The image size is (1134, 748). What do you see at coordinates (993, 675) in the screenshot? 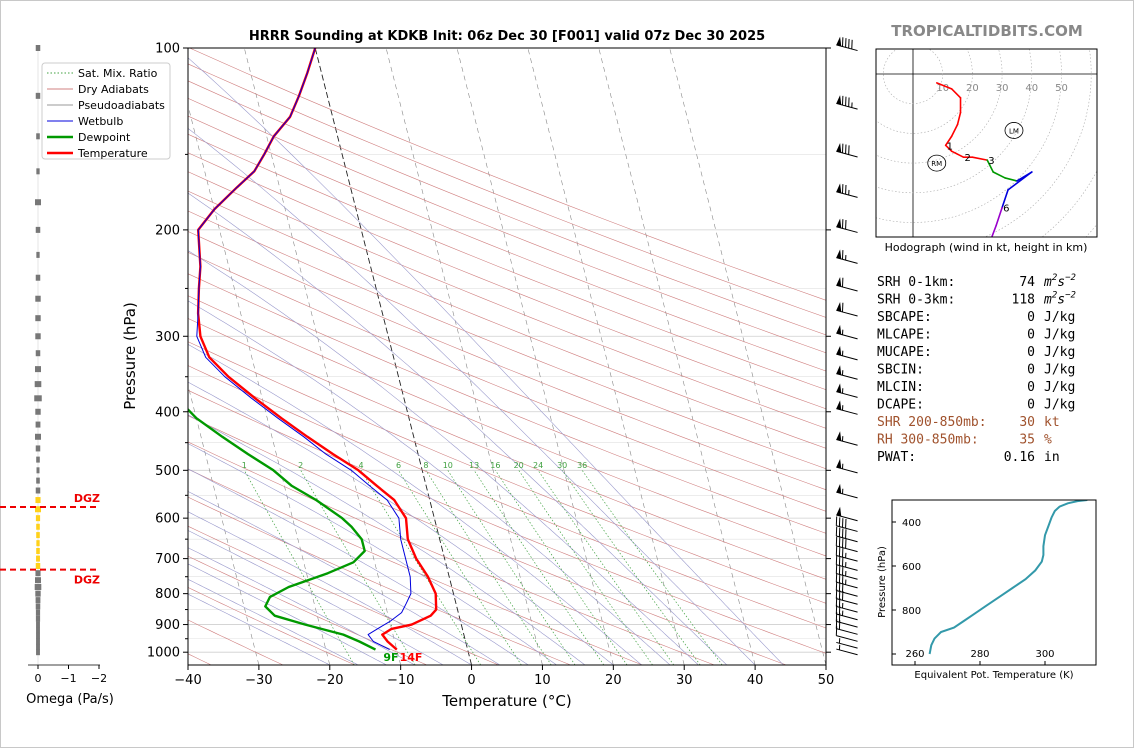
I see `thetae-xlabel: Equivalent Pot. Temperature (K)` at bounding box center [993, 675].